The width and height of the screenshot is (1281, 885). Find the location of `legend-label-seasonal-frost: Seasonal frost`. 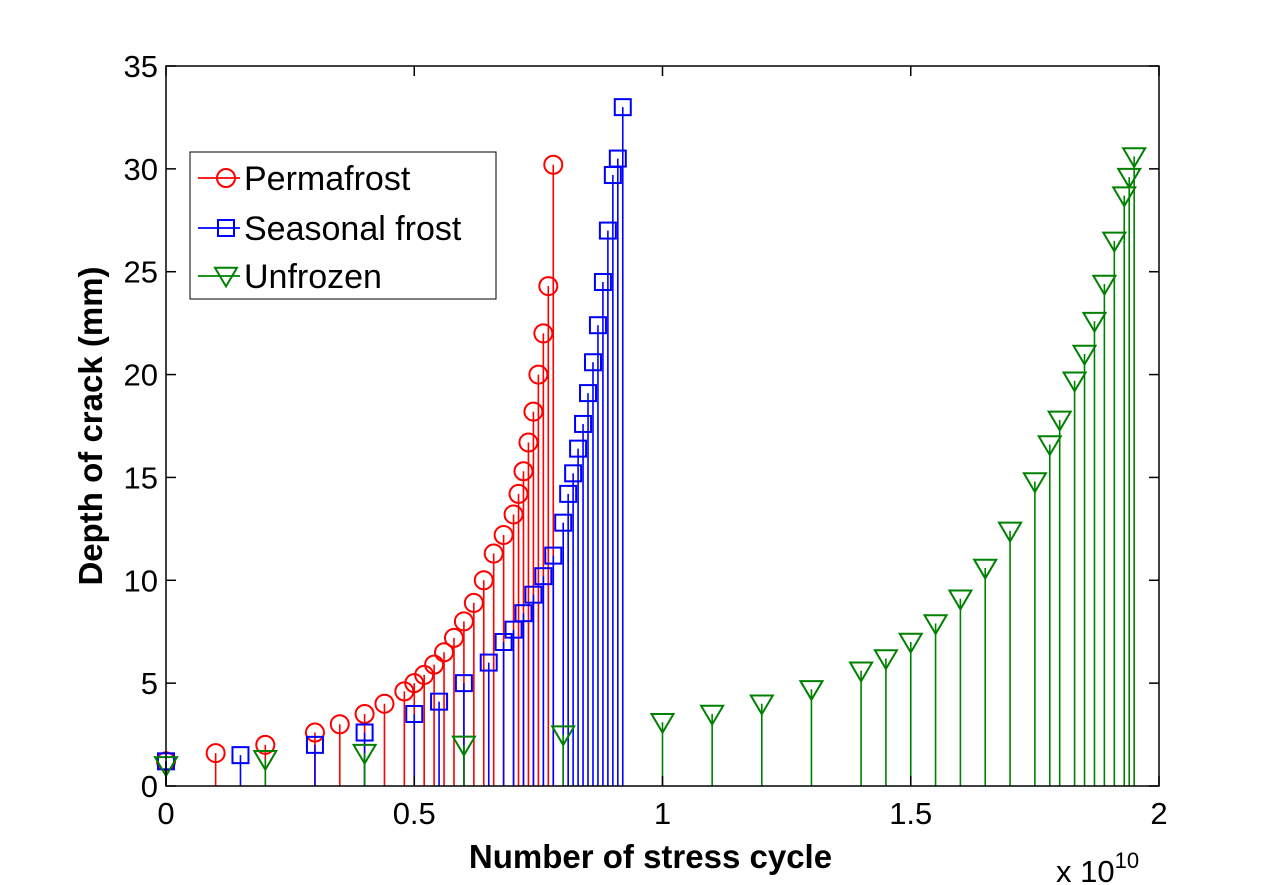

legend-label-seasonal-frost: Seasonal frost is located at coordinates (353, 229).